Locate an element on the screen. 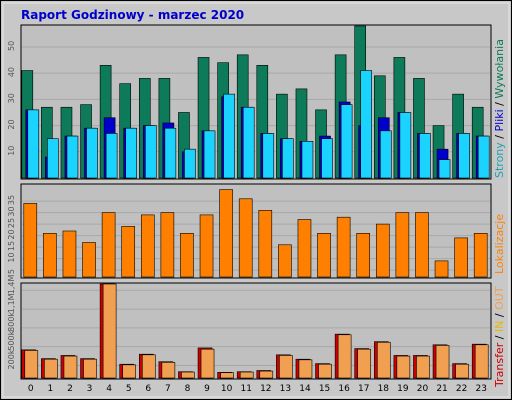 This screenshot has width=512, height=400. middle-y-tick-label: 35 is located at coordinates (11, 200).